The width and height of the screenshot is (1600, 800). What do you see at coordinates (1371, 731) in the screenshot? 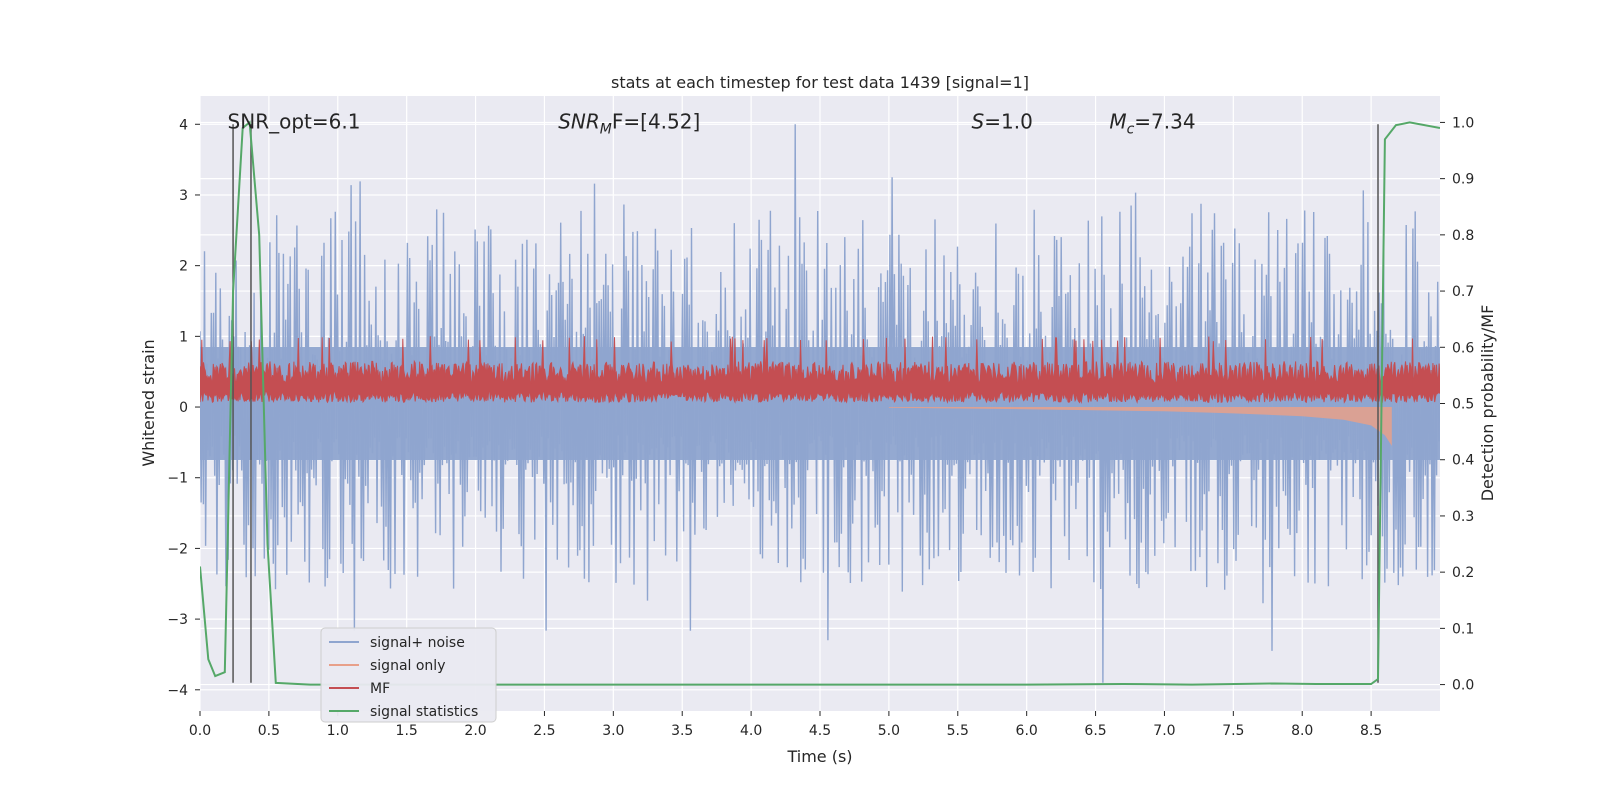
I see `x-tick-label: 8.5` at bounding box center [1371, 731].